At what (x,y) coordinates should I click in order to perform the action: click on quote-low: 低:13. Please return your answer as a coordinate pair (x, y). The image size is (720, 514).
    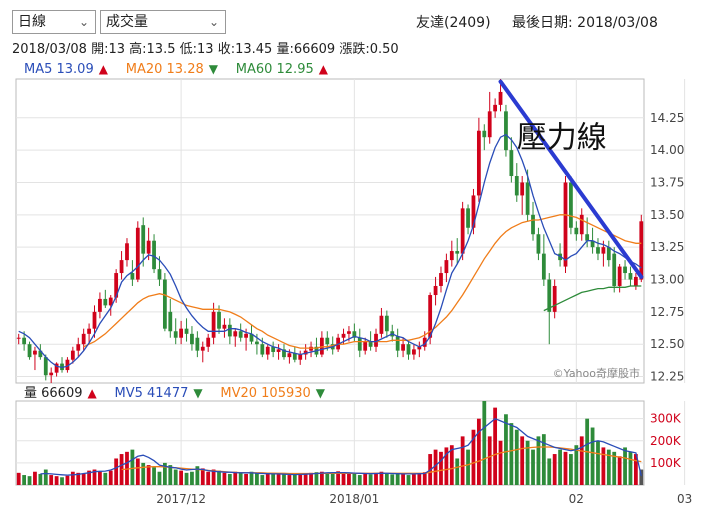
    Looking at the image, I should click on (196, 49).